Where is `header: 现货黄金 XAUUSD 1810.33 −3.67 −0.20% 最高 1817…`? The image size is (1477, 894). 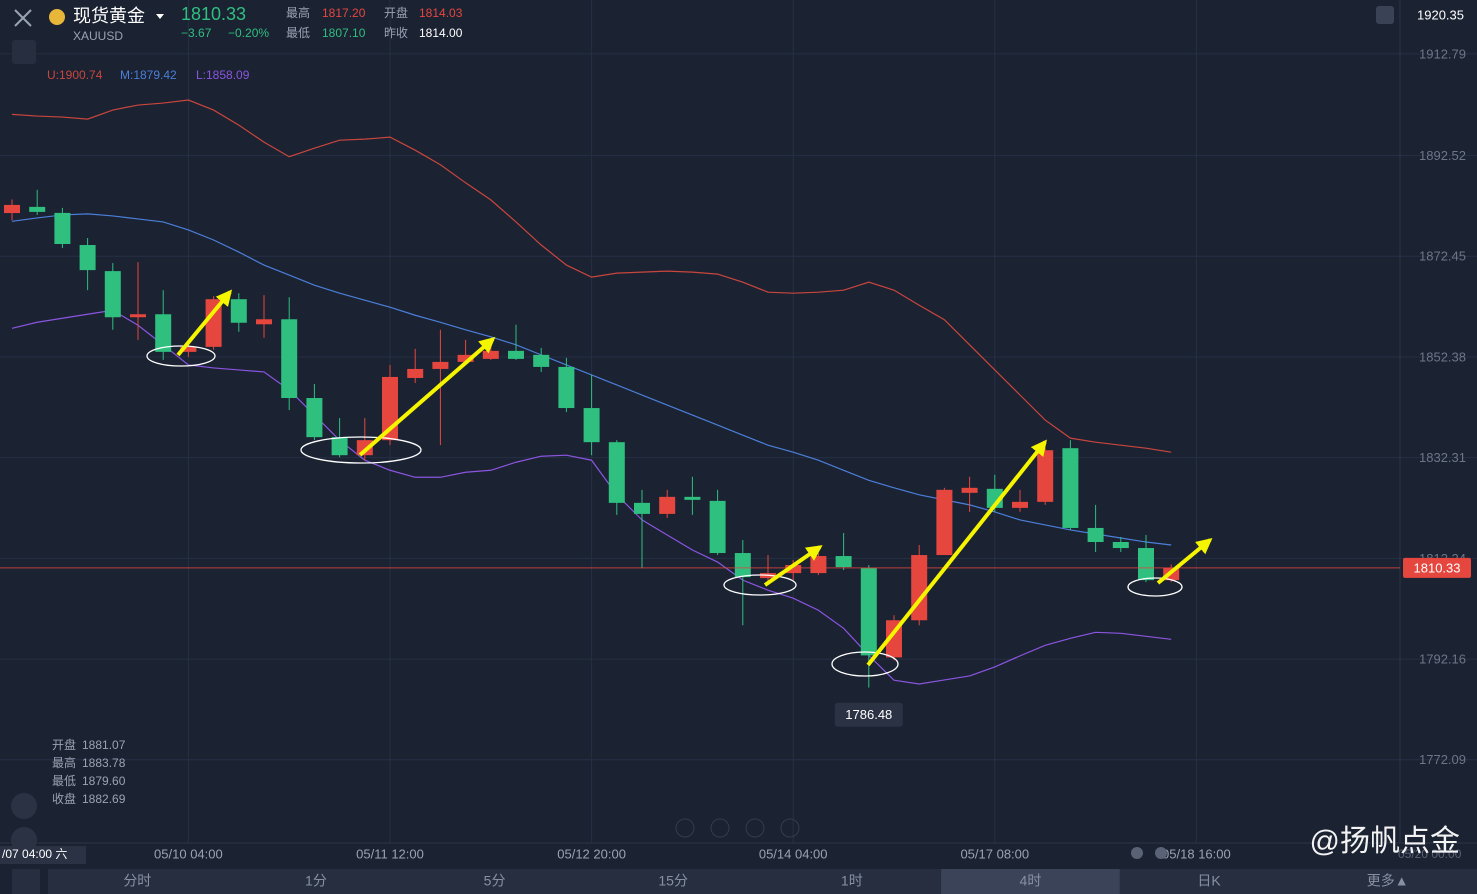 header: 现货黄金 XAUUSD 1810.33 −3.67 −0.20% 最高 1817… is located at coordinates (738, 34).